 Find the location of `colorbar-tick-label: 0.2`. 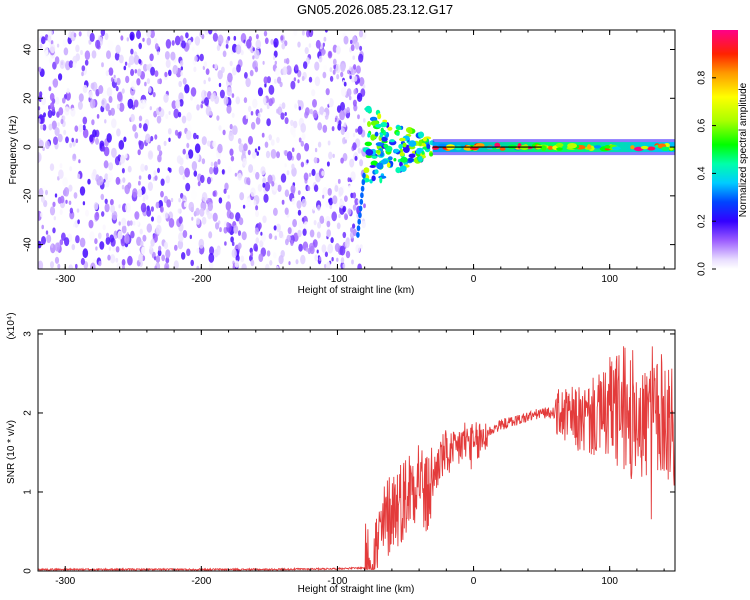

colorbar-tick-label: 0.2 is located at coordinates (702, 221).